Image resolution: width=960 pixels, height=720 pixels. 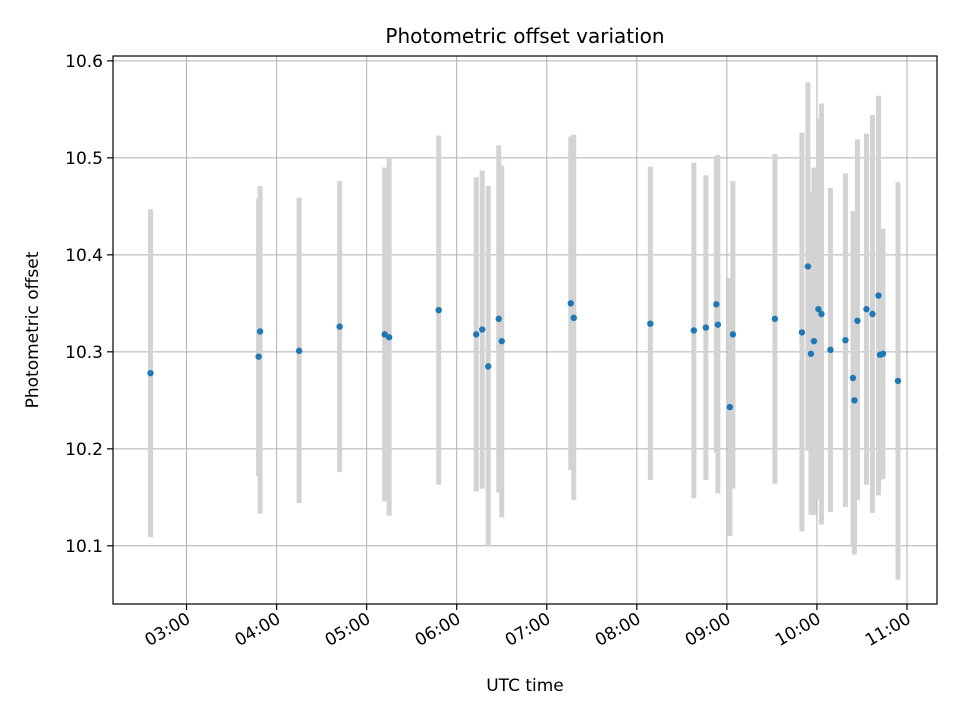 What do you see at coordinates (525, 686) in the screenshot?
I see `x-axis-label: UTC time` at bounding box center [525, 686].